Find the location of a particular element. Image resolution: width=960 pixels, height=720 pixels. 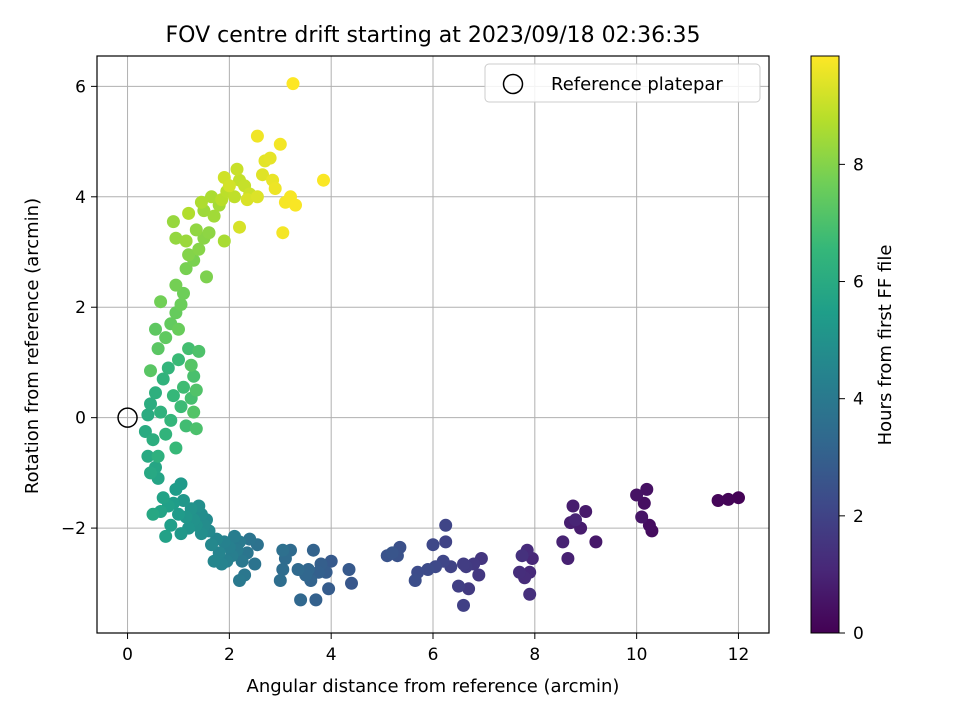

x-tick-label: 0 is located at coordinates (127, 655).